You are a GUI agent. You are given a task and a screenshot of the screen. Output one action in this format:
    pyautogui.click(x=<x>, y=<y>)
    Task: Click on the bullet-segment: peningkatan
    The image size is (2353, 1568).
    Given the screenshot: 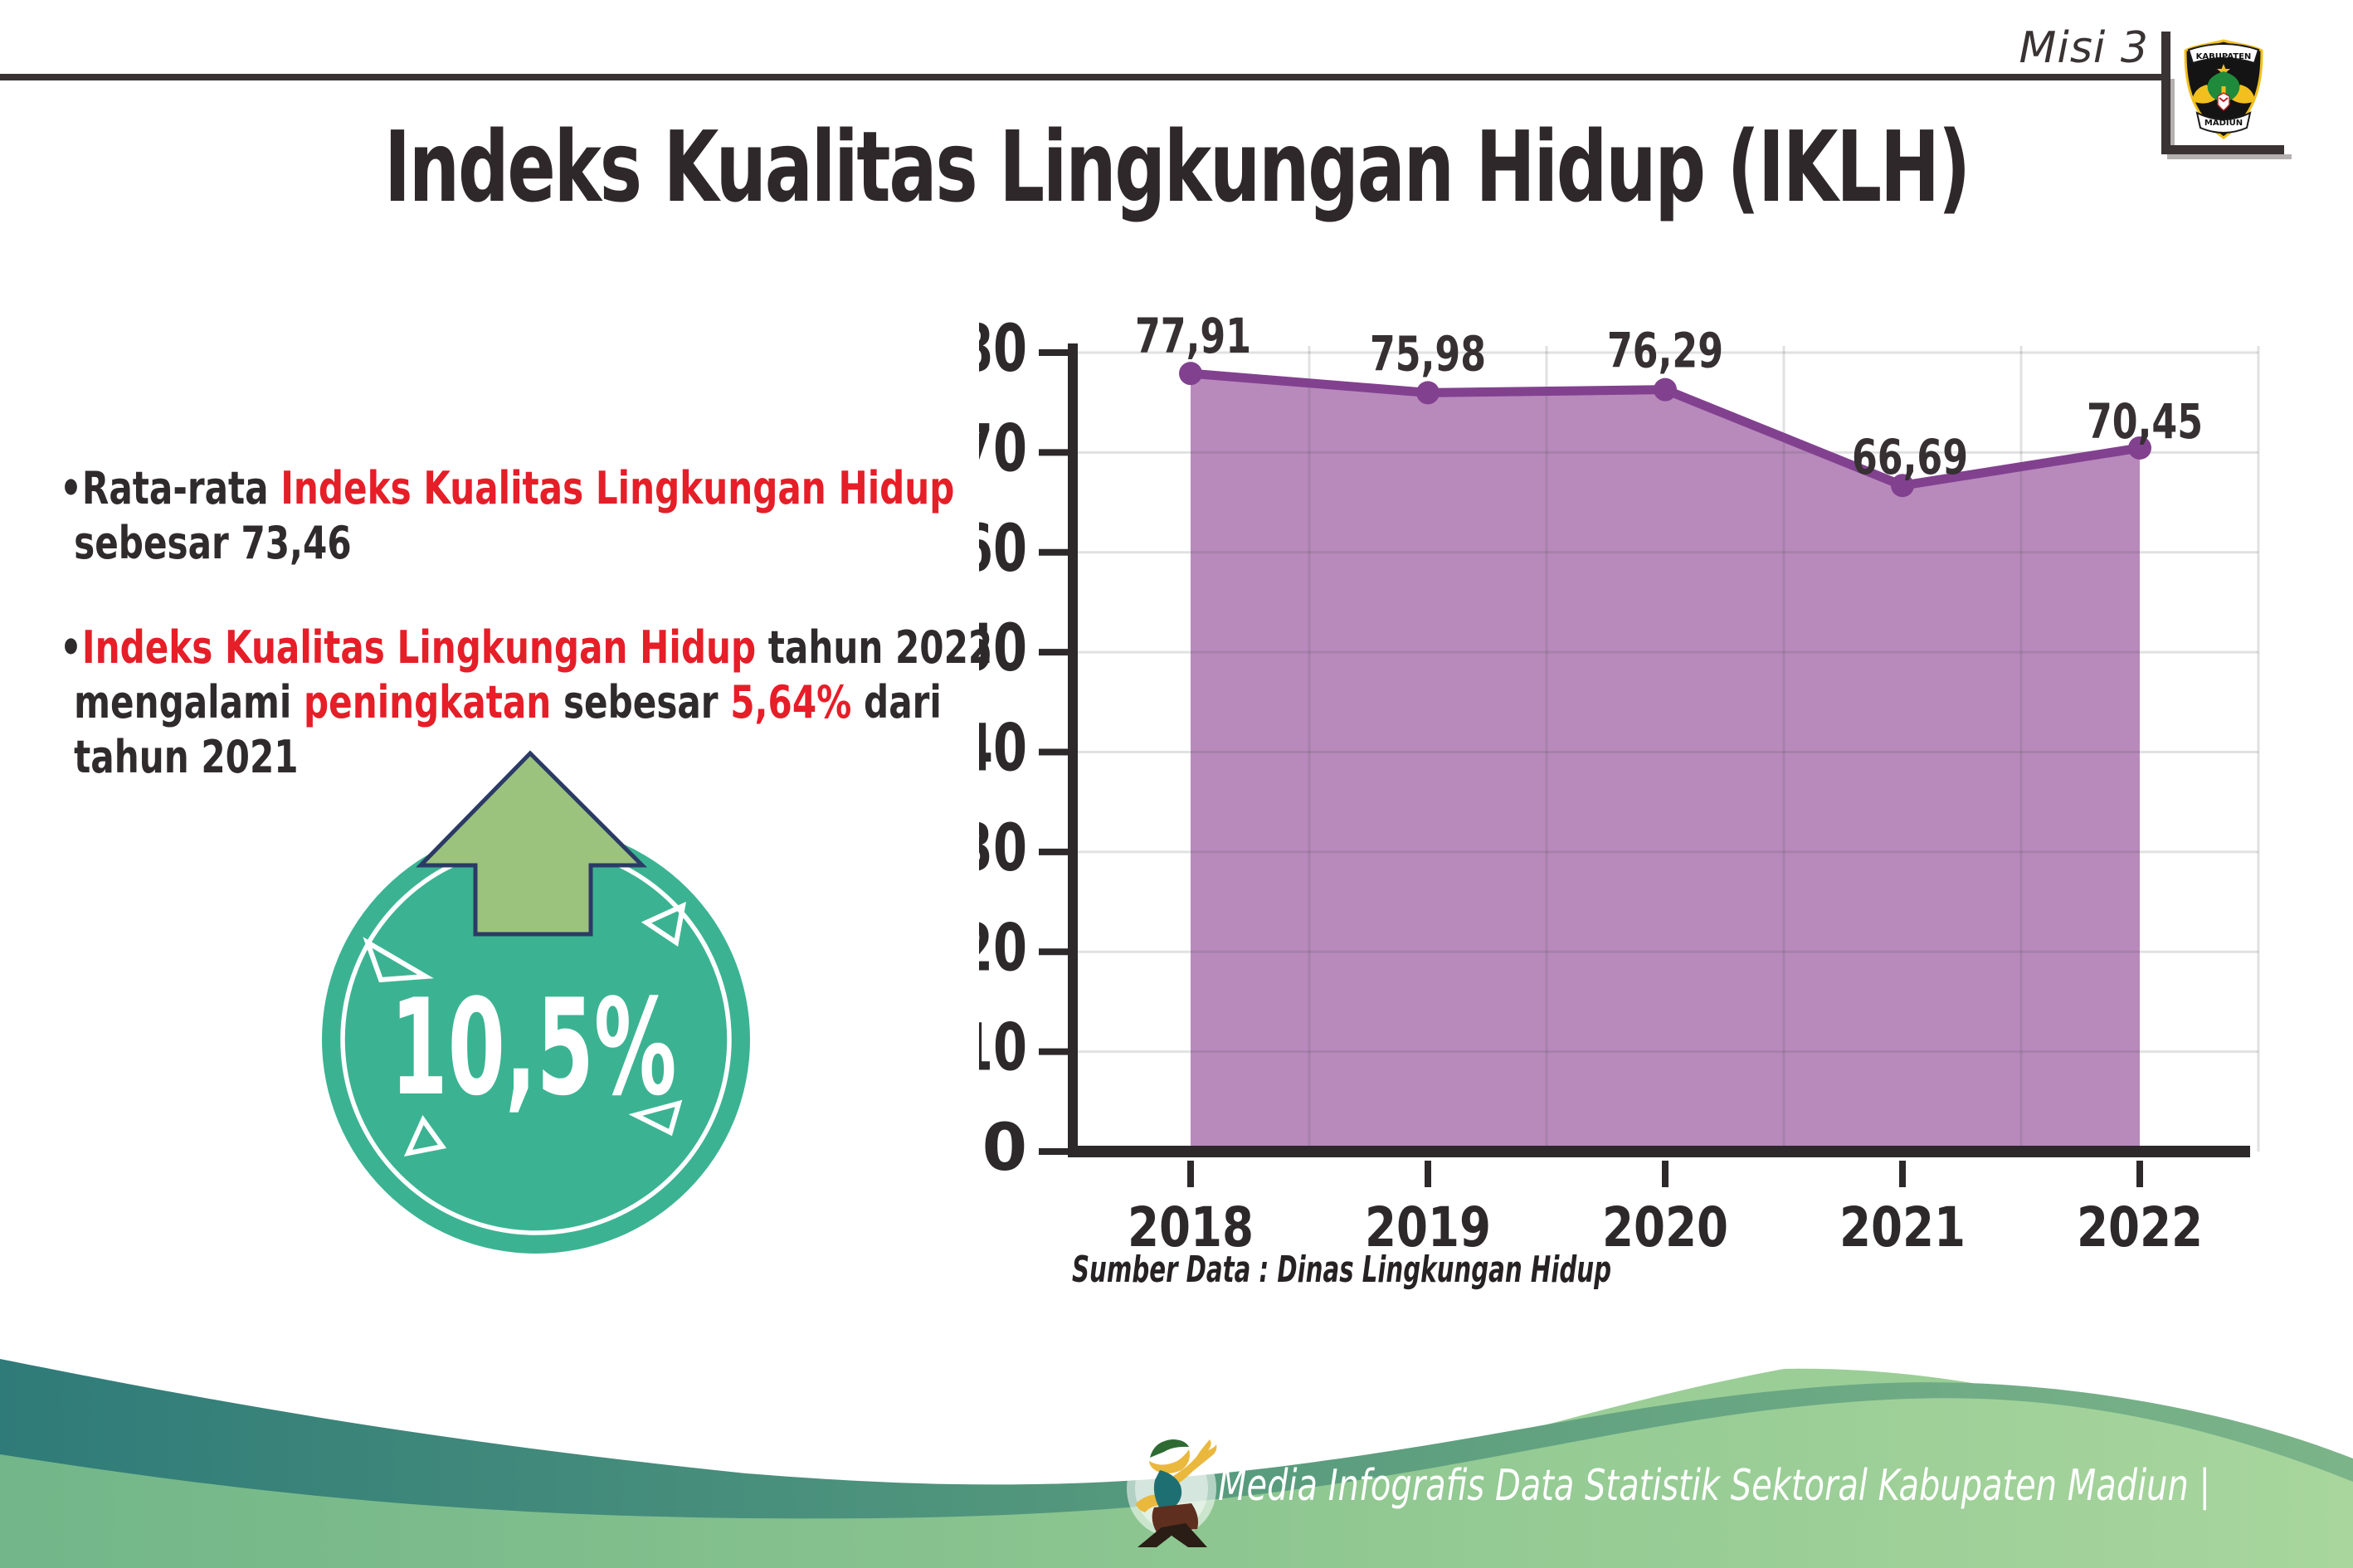 What is the action you would take?
    pyautogui.click(x=428, y=702)
    